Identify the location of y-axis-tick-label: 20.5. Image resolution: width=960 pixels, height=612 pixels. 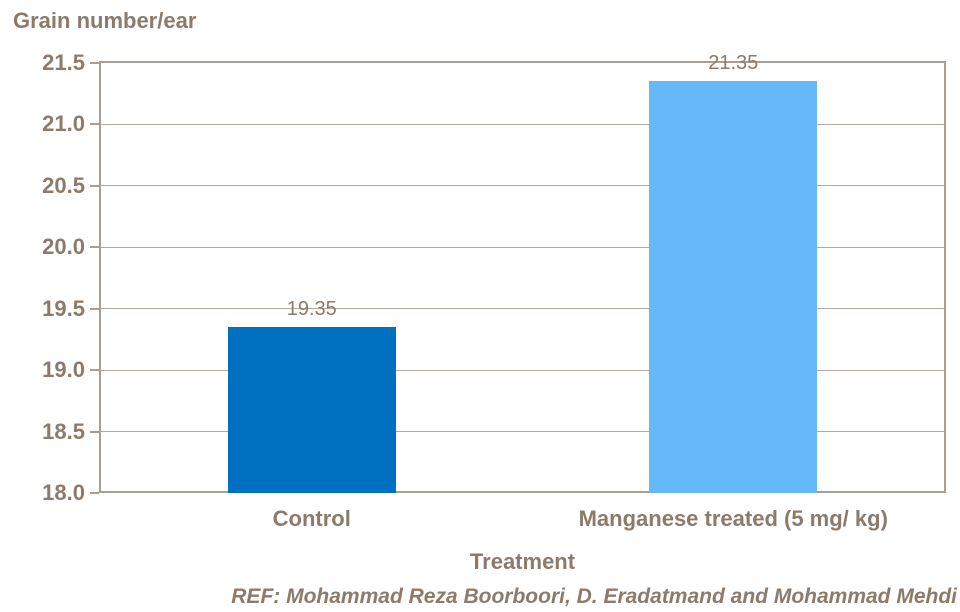
(63, 185).